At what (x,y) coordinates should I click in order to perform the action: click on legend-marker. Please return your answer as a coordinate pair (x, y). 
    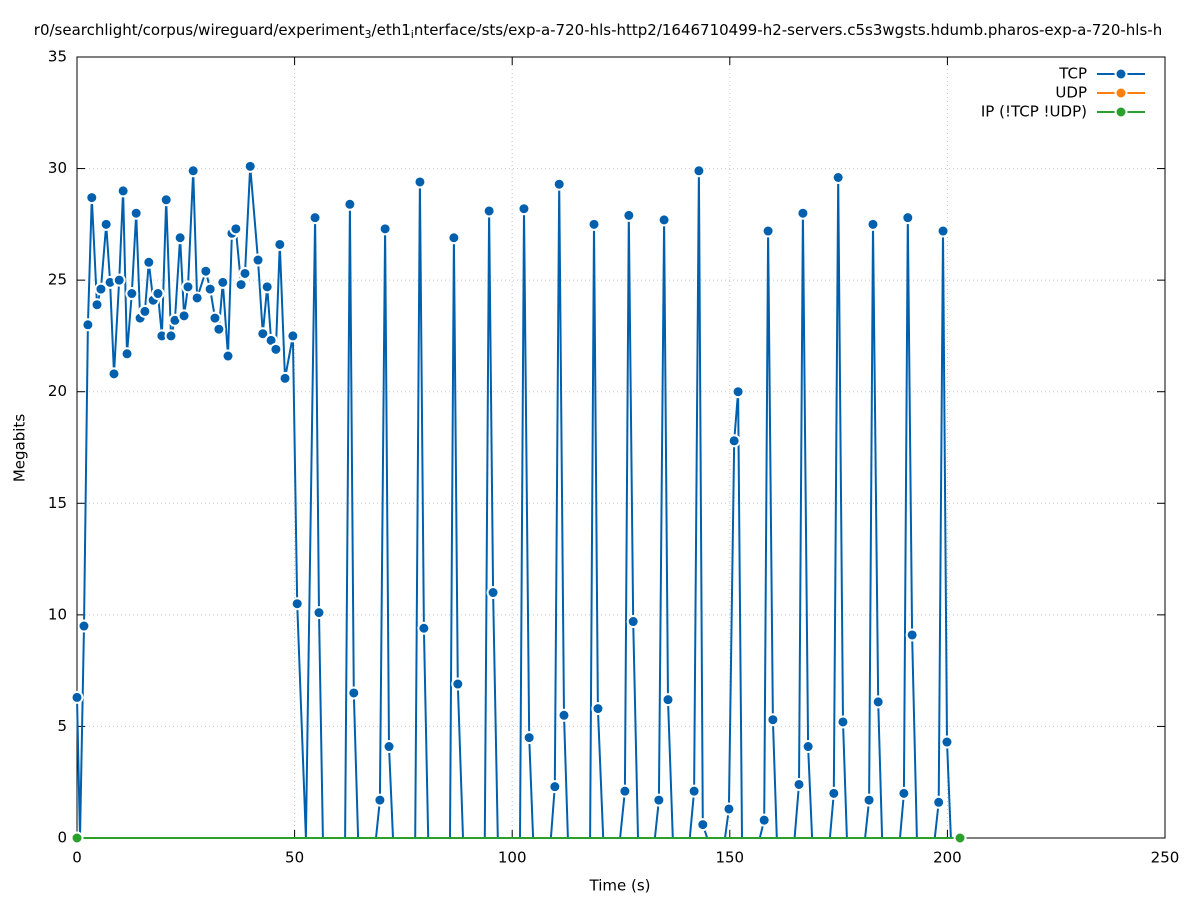
    Looking at the image, I should click on (1121, 112).